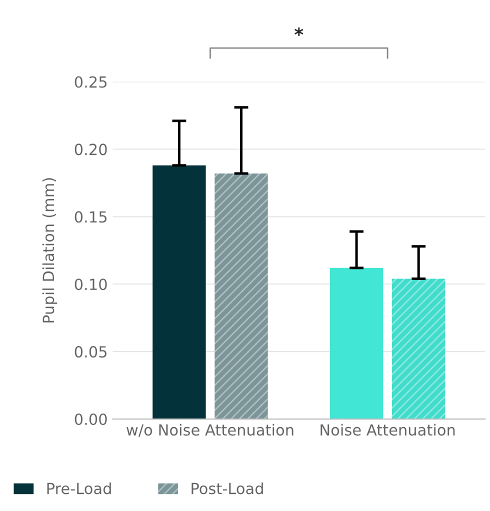 The height and width of the screenshot is (511, 490). I want to click on legend-label: Pre-Load, so click(79, 488).